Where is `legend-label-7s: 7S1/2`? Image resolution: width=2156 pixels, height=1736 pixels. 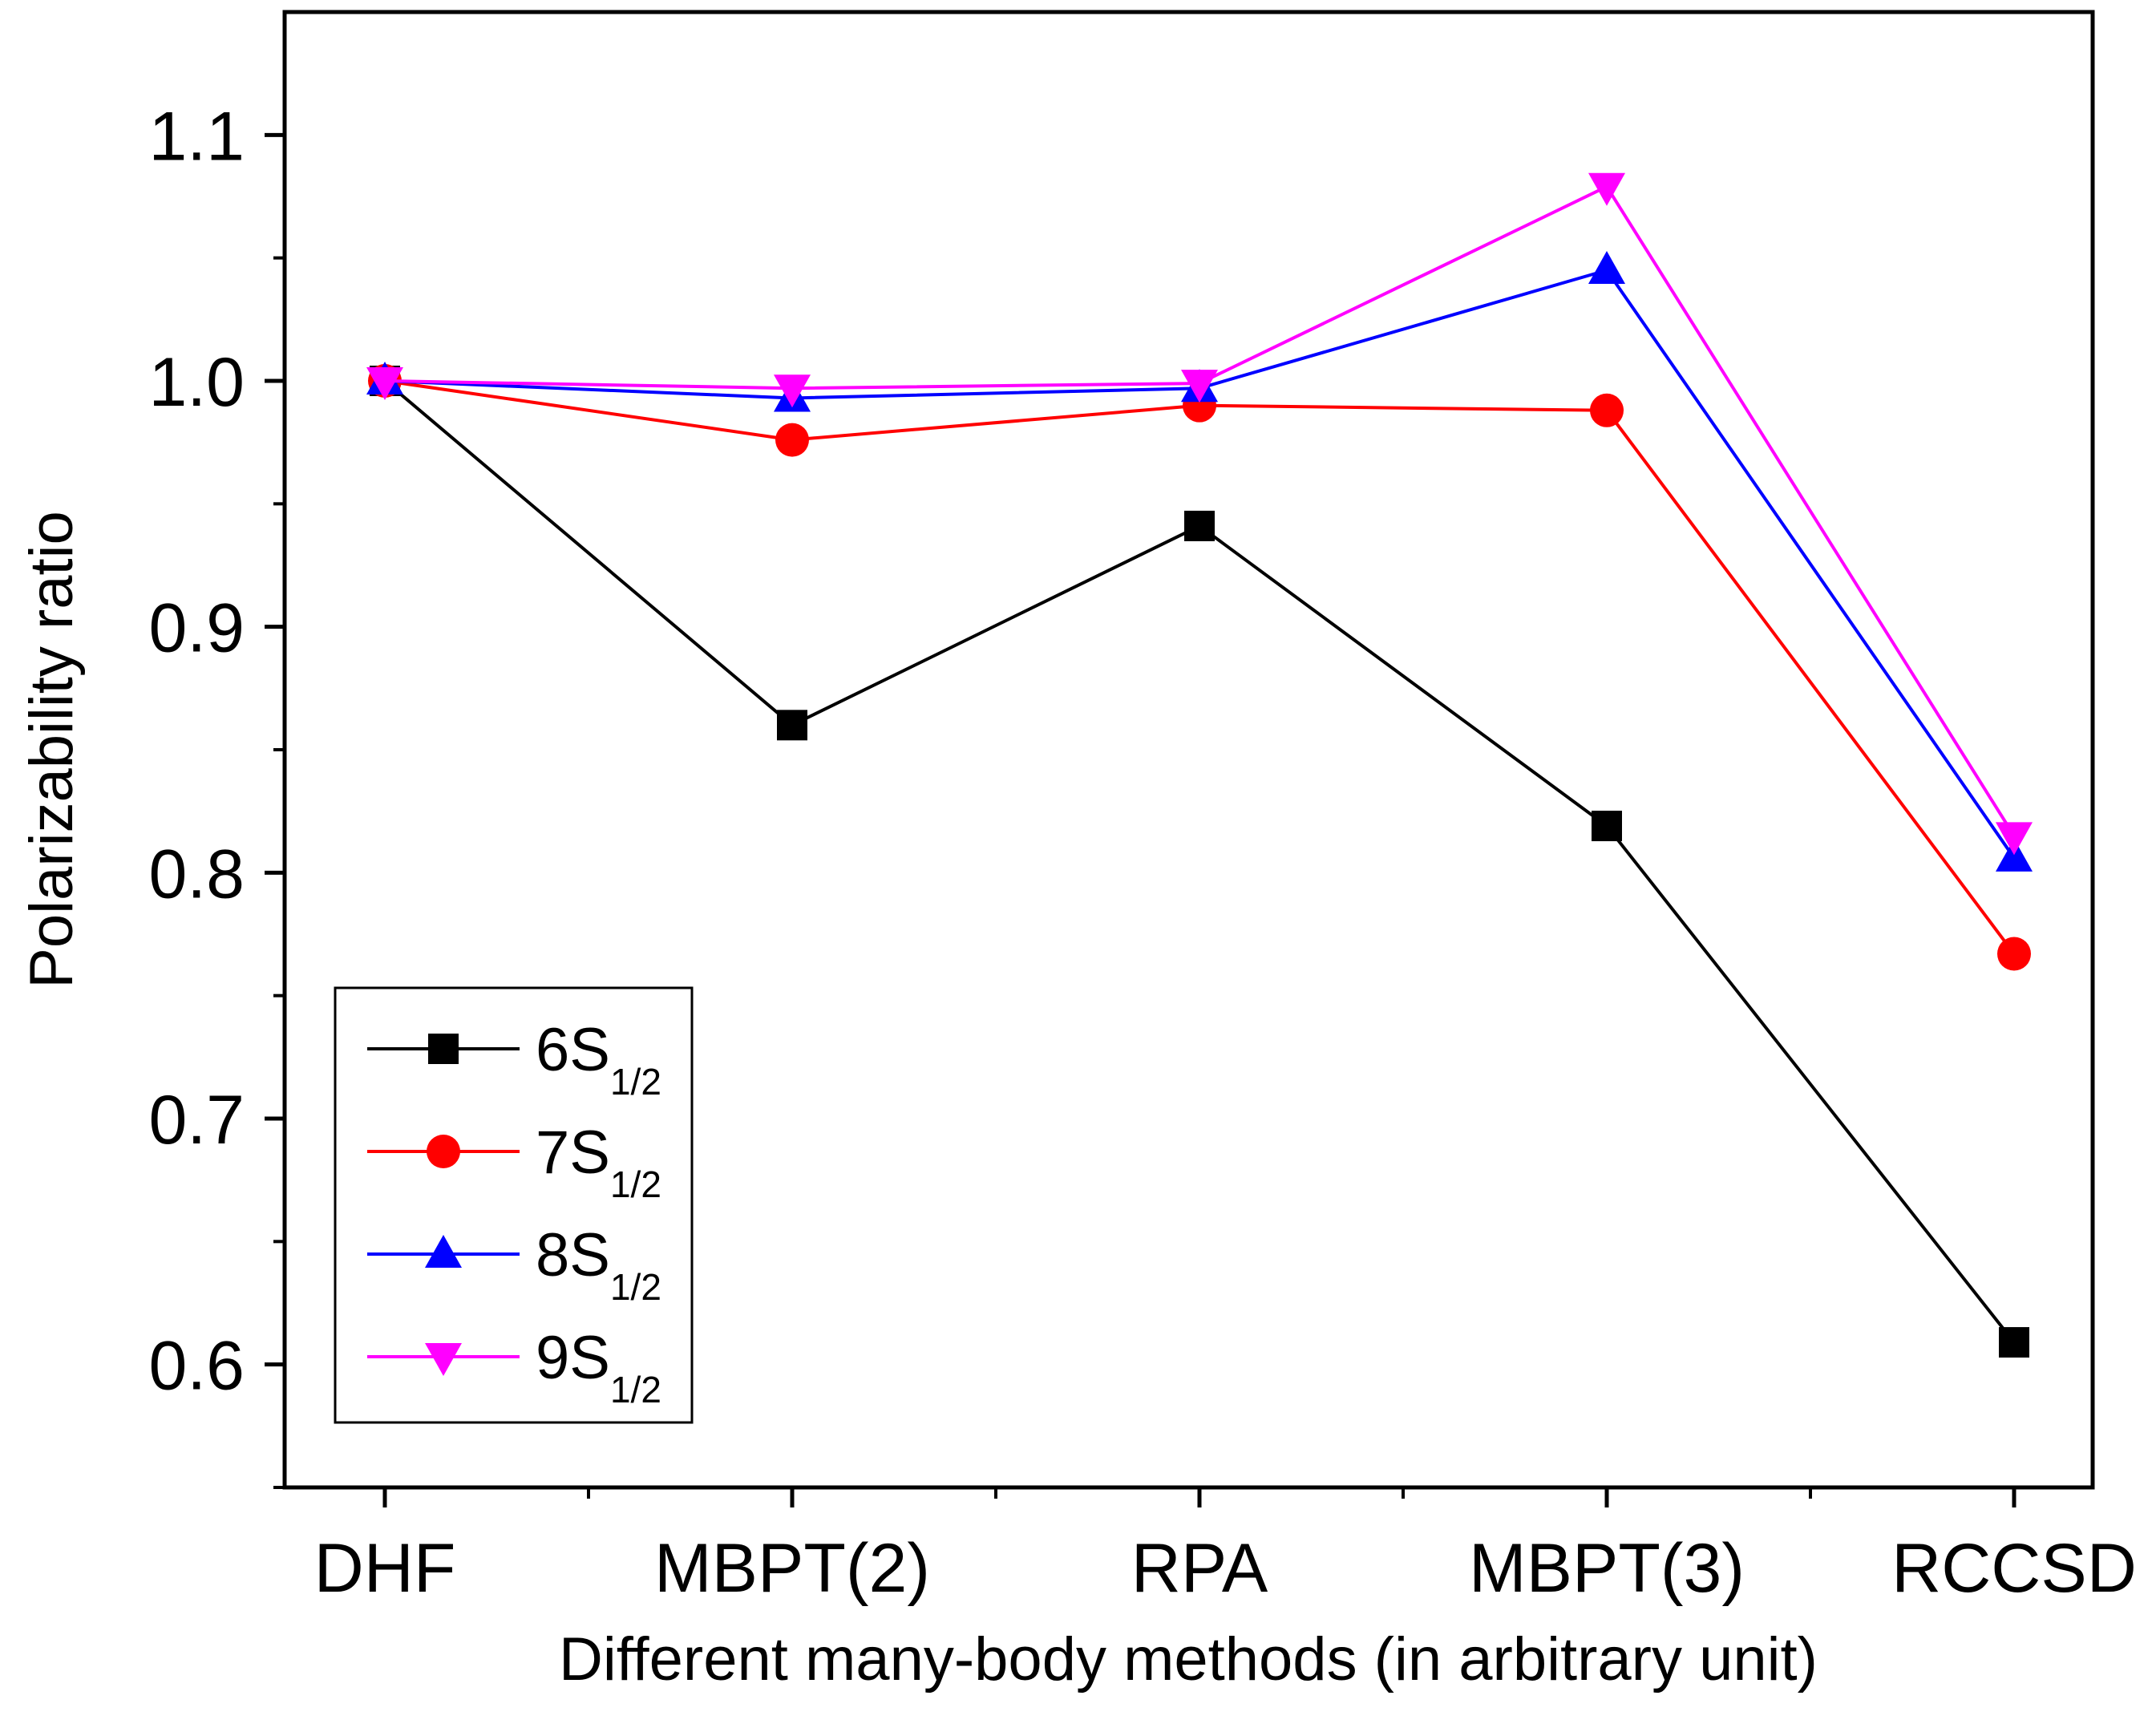
legend-label-7s: 7S1/2 is located at coordinates (599, 1162).